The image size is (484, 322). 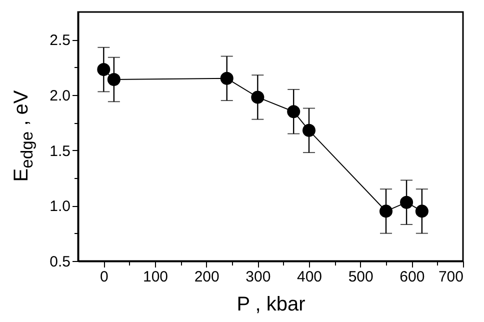 What do you see at coordinates (271, 305) in the screenshot?
I see `x-axis-title: P , kbar` at bounding box center [271, 305].